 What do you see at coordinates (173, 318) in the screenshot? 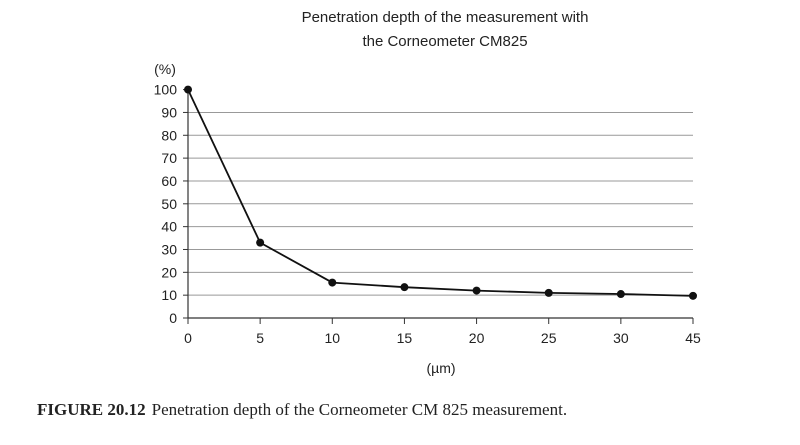
I see `y-tick-label: 0` at bounding box center [173, 318].